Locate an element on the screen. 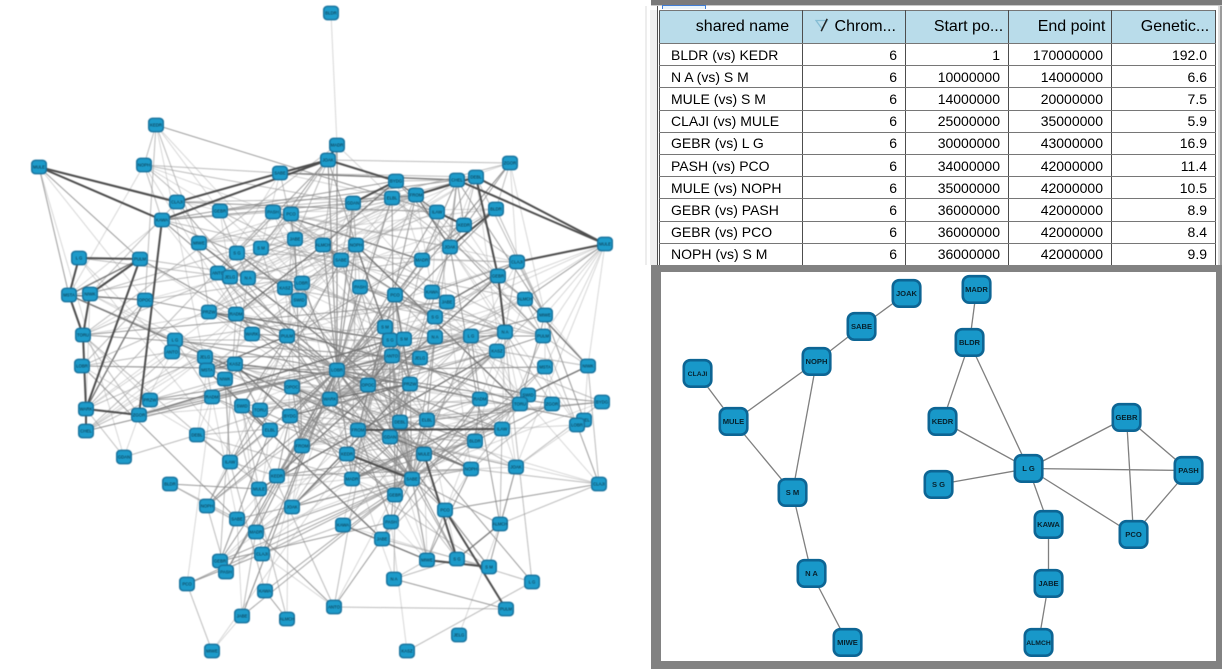 The image size is (1222, 669). svg-text: DEBL is located at coordinates (476, 177).